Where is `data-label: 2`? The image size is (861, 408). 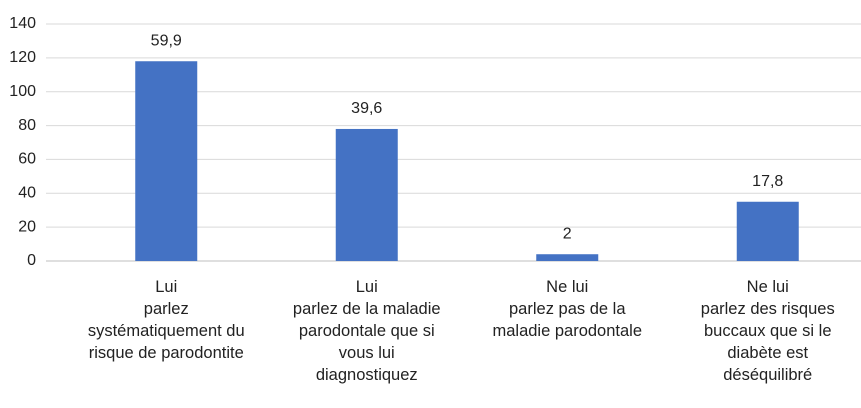 data-label: 2 is located at coordinates (567, 233).